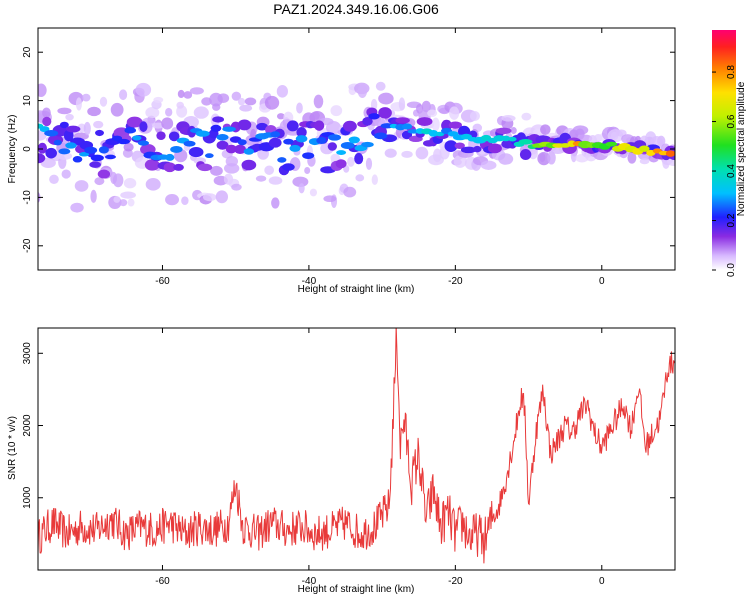 The width and height of the screenshot is (750, 600). Describe the element at coordinates (27, 52) in the screenshot. I see `spectrogram-y-tick-label: 20` at that location.